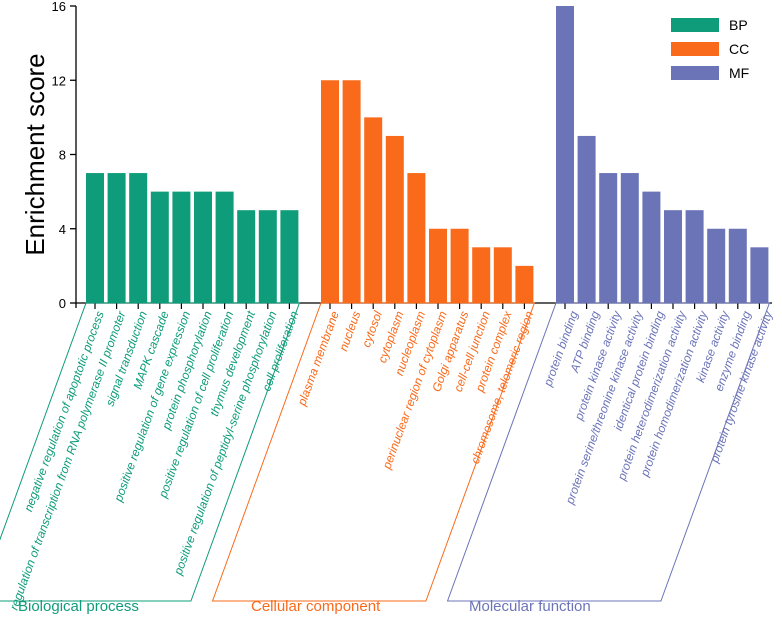 The width and height of the screenshot is (782, 633). Describe the element at coordinates (78, 606) in the screenshot. I see `group-name-bp: Biological process` at that location.